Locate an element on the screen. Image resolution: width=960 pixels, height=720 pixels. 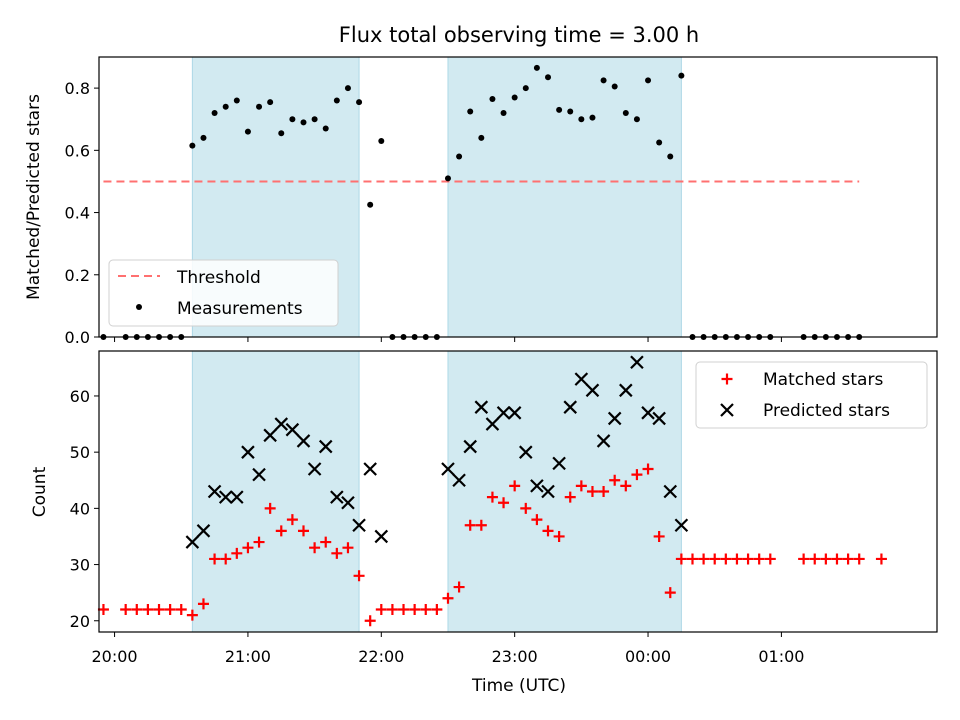
bottom-y-tick-label: 50 is located at coordinates (80, 452).